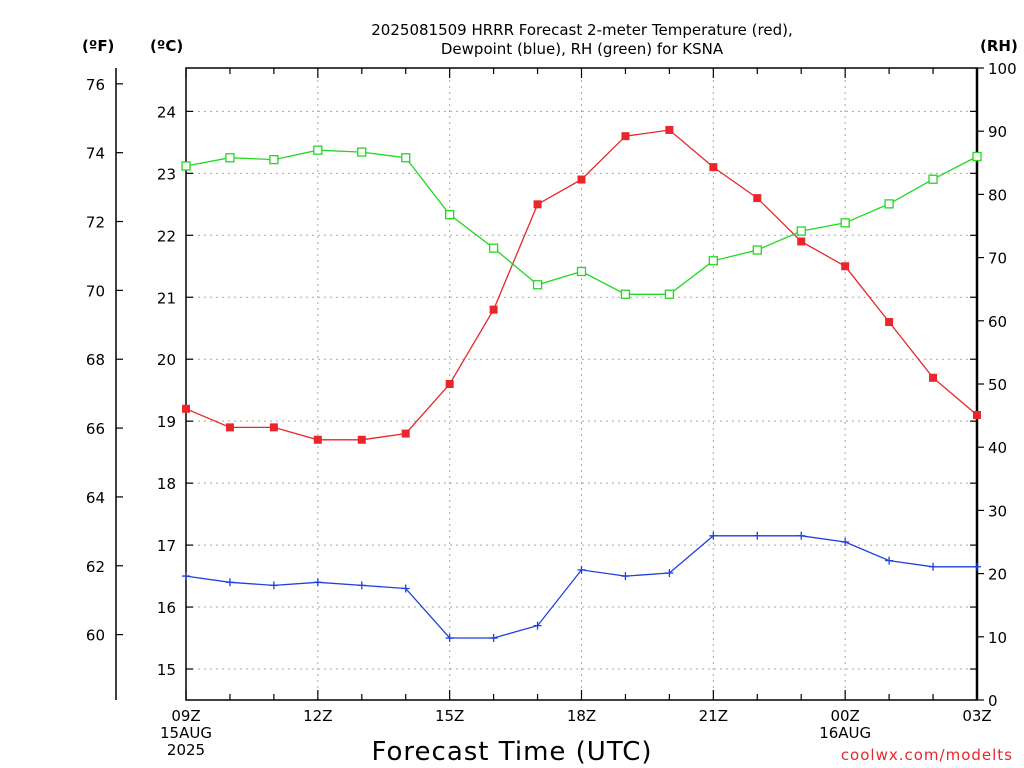 The width and height of the screenshot is (1024, 768). Describe the element at coordinates (976, 716) in the screenshot. I see `x-tick-label: 03Z` at that location.